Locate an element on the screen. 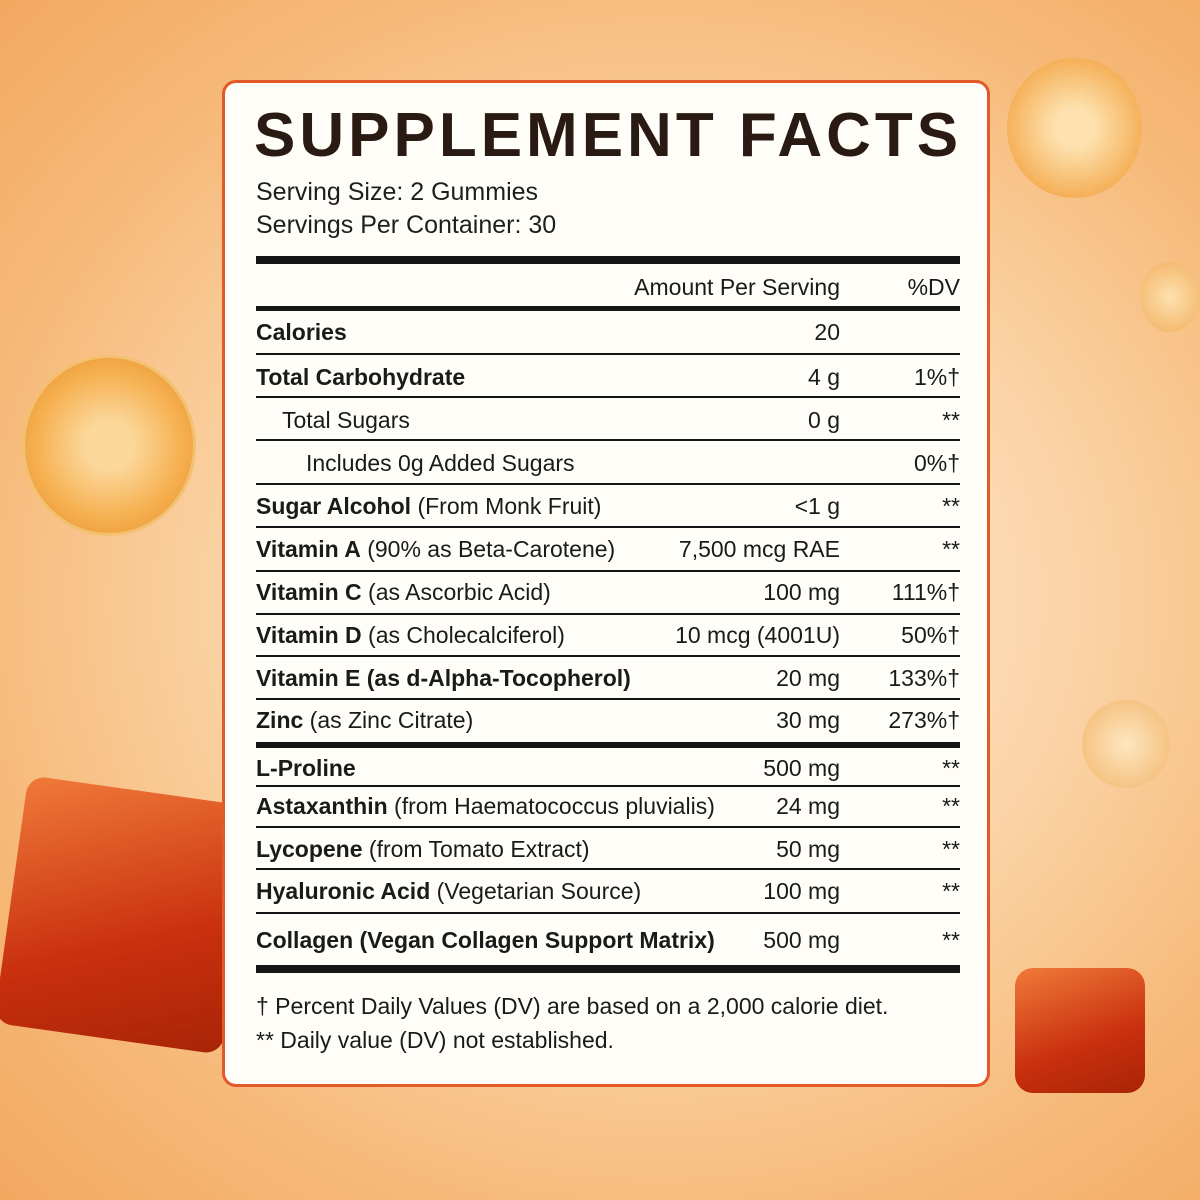 The height and width of the screenshot is (1200, 1200). header-amount: Amount Per Serving is located at coordinates (737, 287).